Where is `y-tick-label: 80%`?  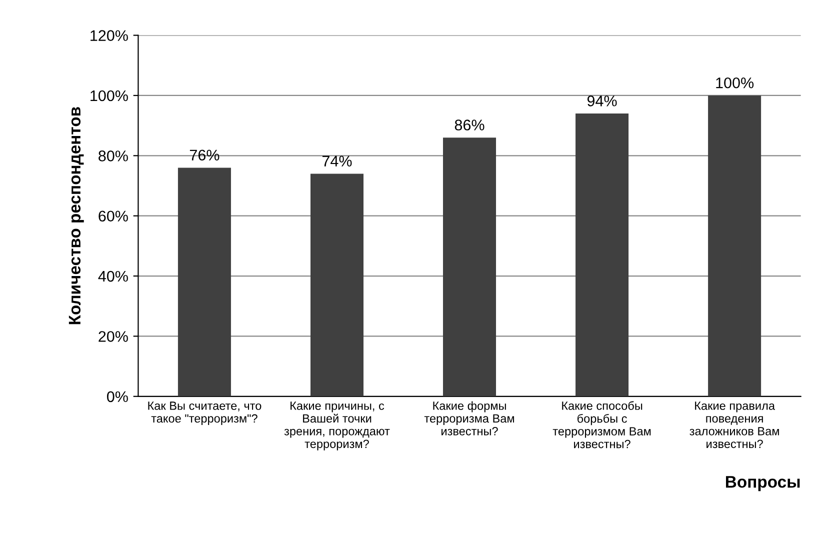
y-tick-label: 80% is located at coordinates (113, 156).